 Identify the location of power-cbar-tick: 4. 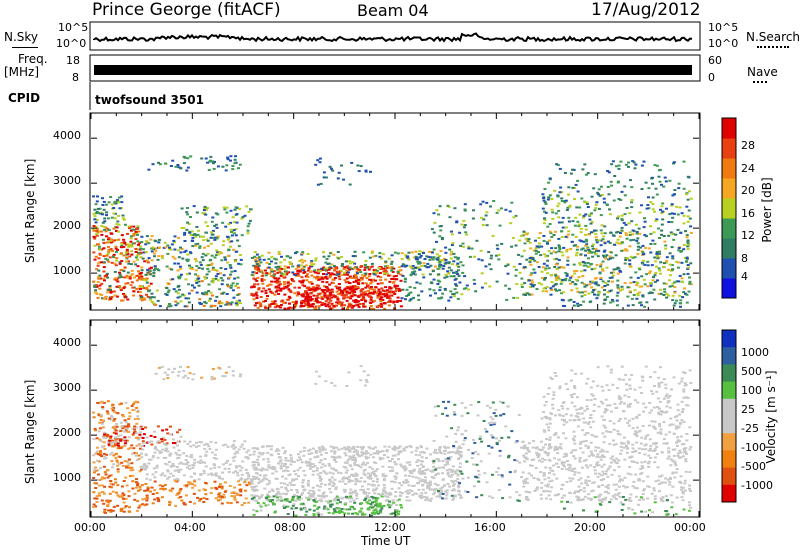
(744, 276).